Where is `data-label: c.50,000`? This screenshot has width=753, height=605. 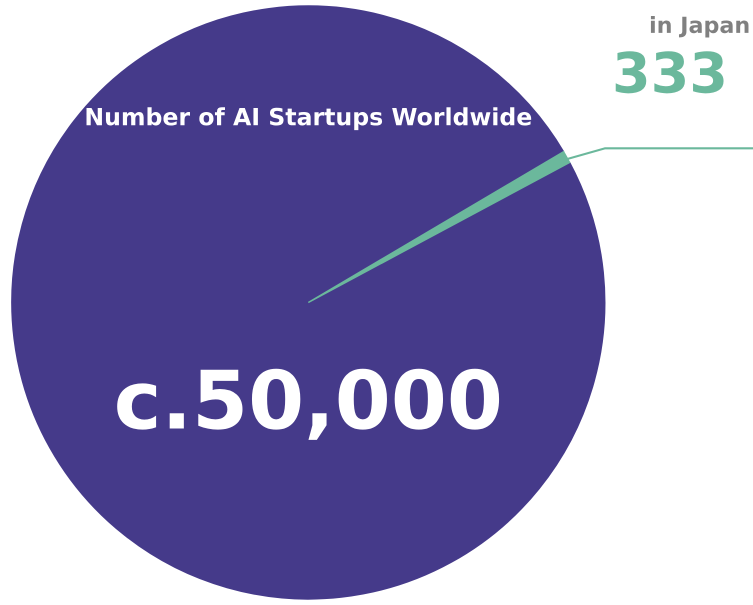 data-label: c.50,000 is located at coordinates (308, 404).